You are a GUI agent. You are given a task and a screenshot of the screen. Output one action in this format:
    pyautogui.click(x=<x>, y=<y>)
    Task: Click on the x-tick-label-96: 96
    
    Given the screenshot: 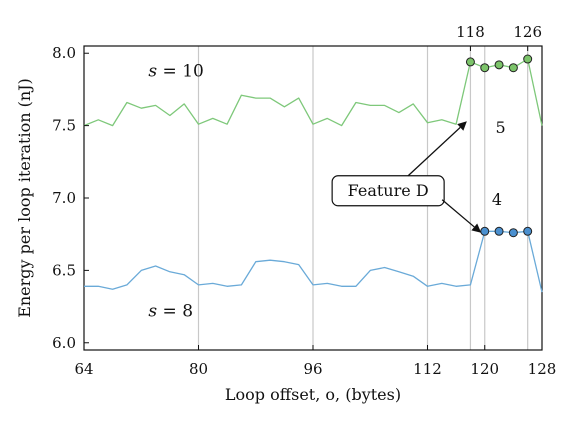 What is the action you would take?
    pyautogui.click(x=312, y=369)
    